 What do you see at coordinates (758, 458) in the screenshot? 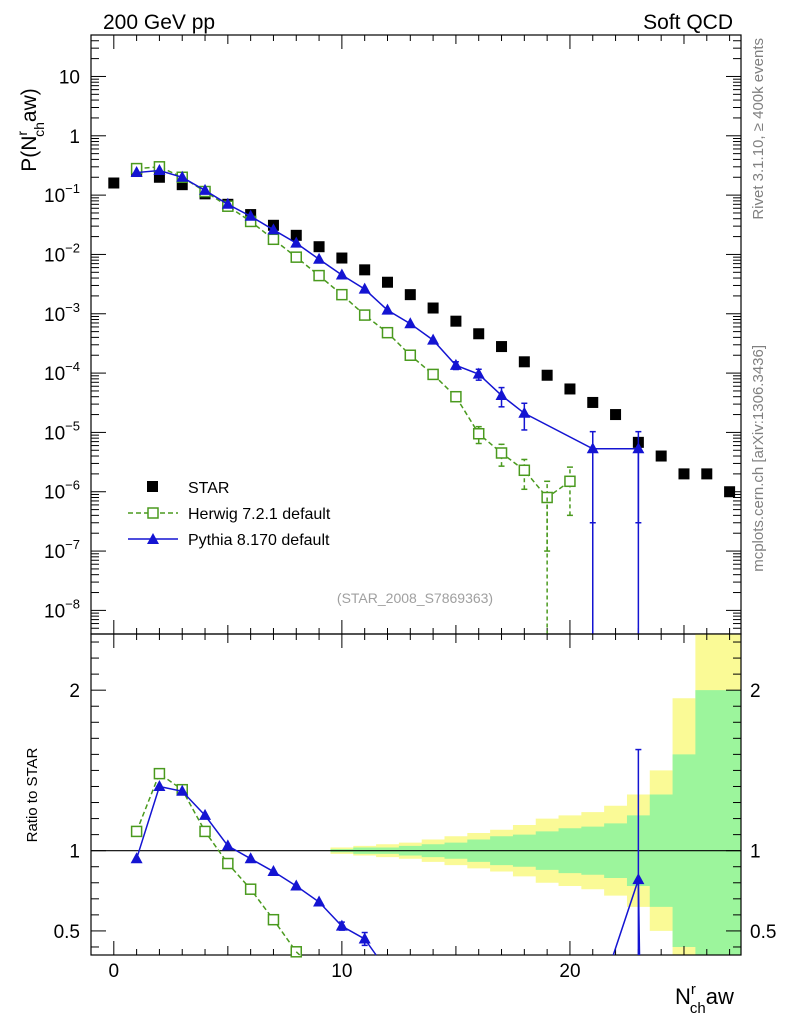
I see `mcplots-label: mcplots.cern.ch [arXiv:1306.3436]` at bounding box center [758, 458].